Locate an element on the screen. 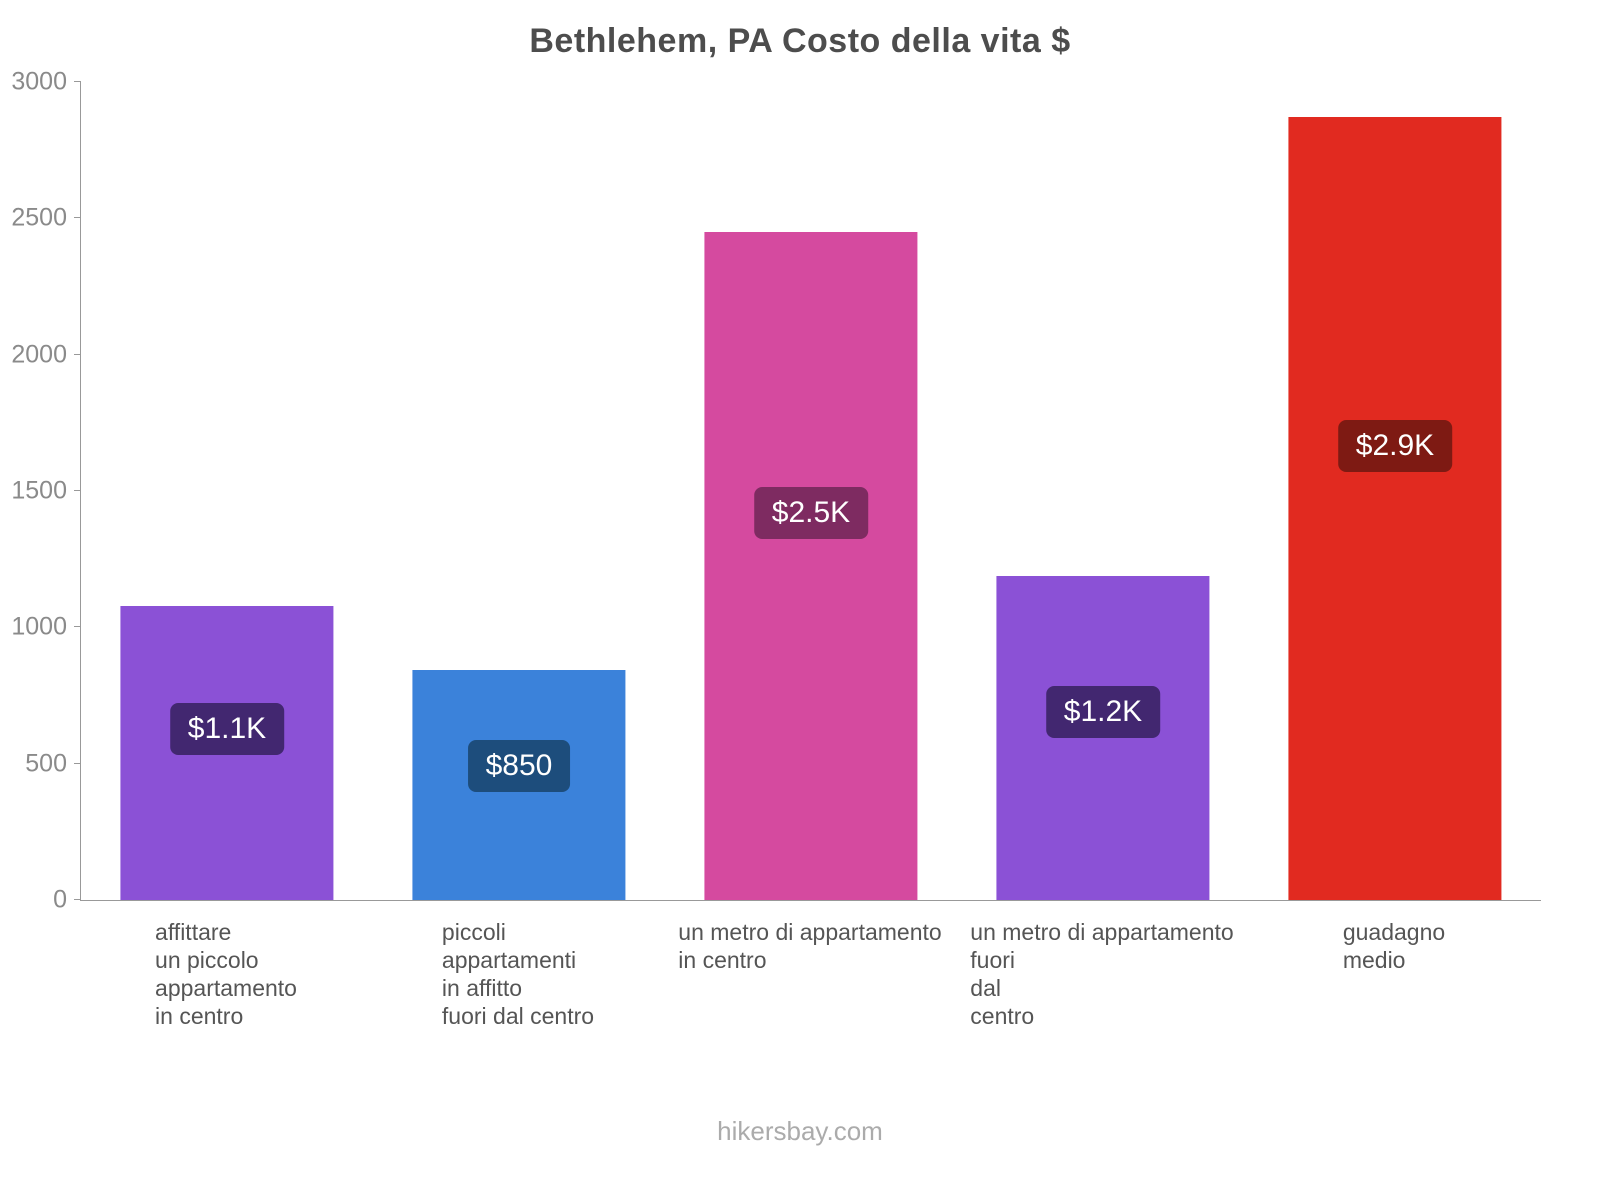  y-tick-label: 3000 is located at coordinates (39, 81).